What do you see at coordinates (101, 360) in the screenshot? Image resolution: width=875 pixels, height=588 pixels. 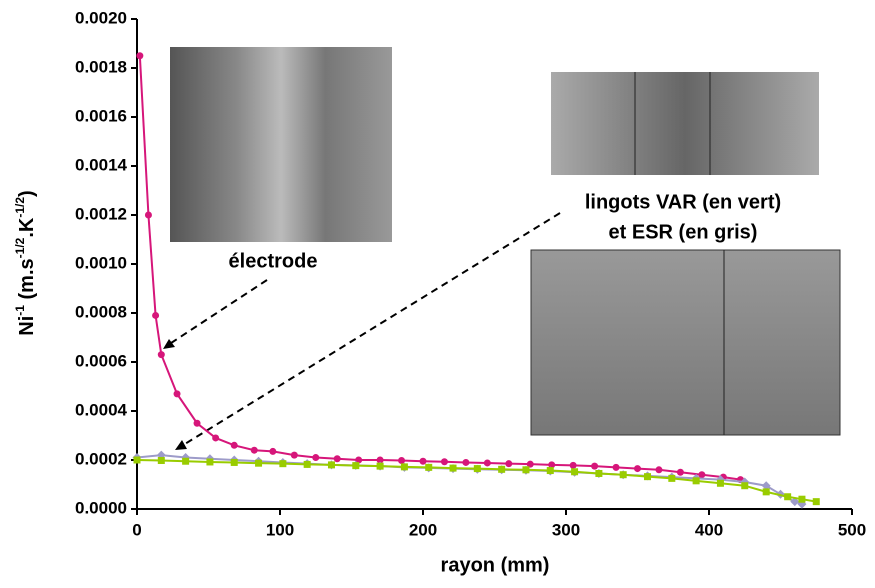 I see `y-tick-label: 0.0006` at bounding box center [101, 360].